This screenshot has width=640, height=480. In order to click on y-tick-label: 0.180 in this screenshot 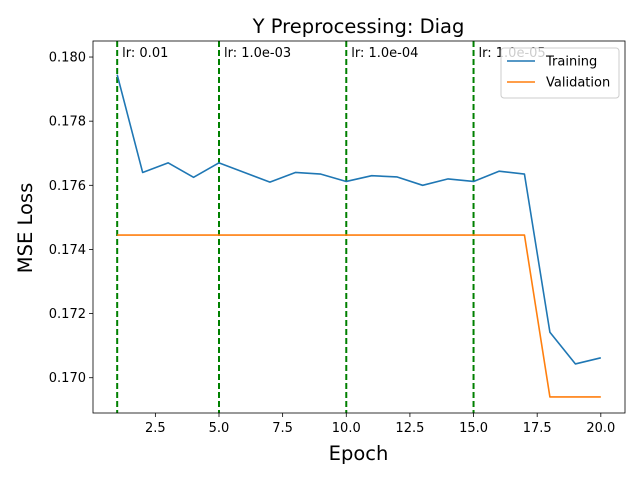, I will do `click(67, 58)`.